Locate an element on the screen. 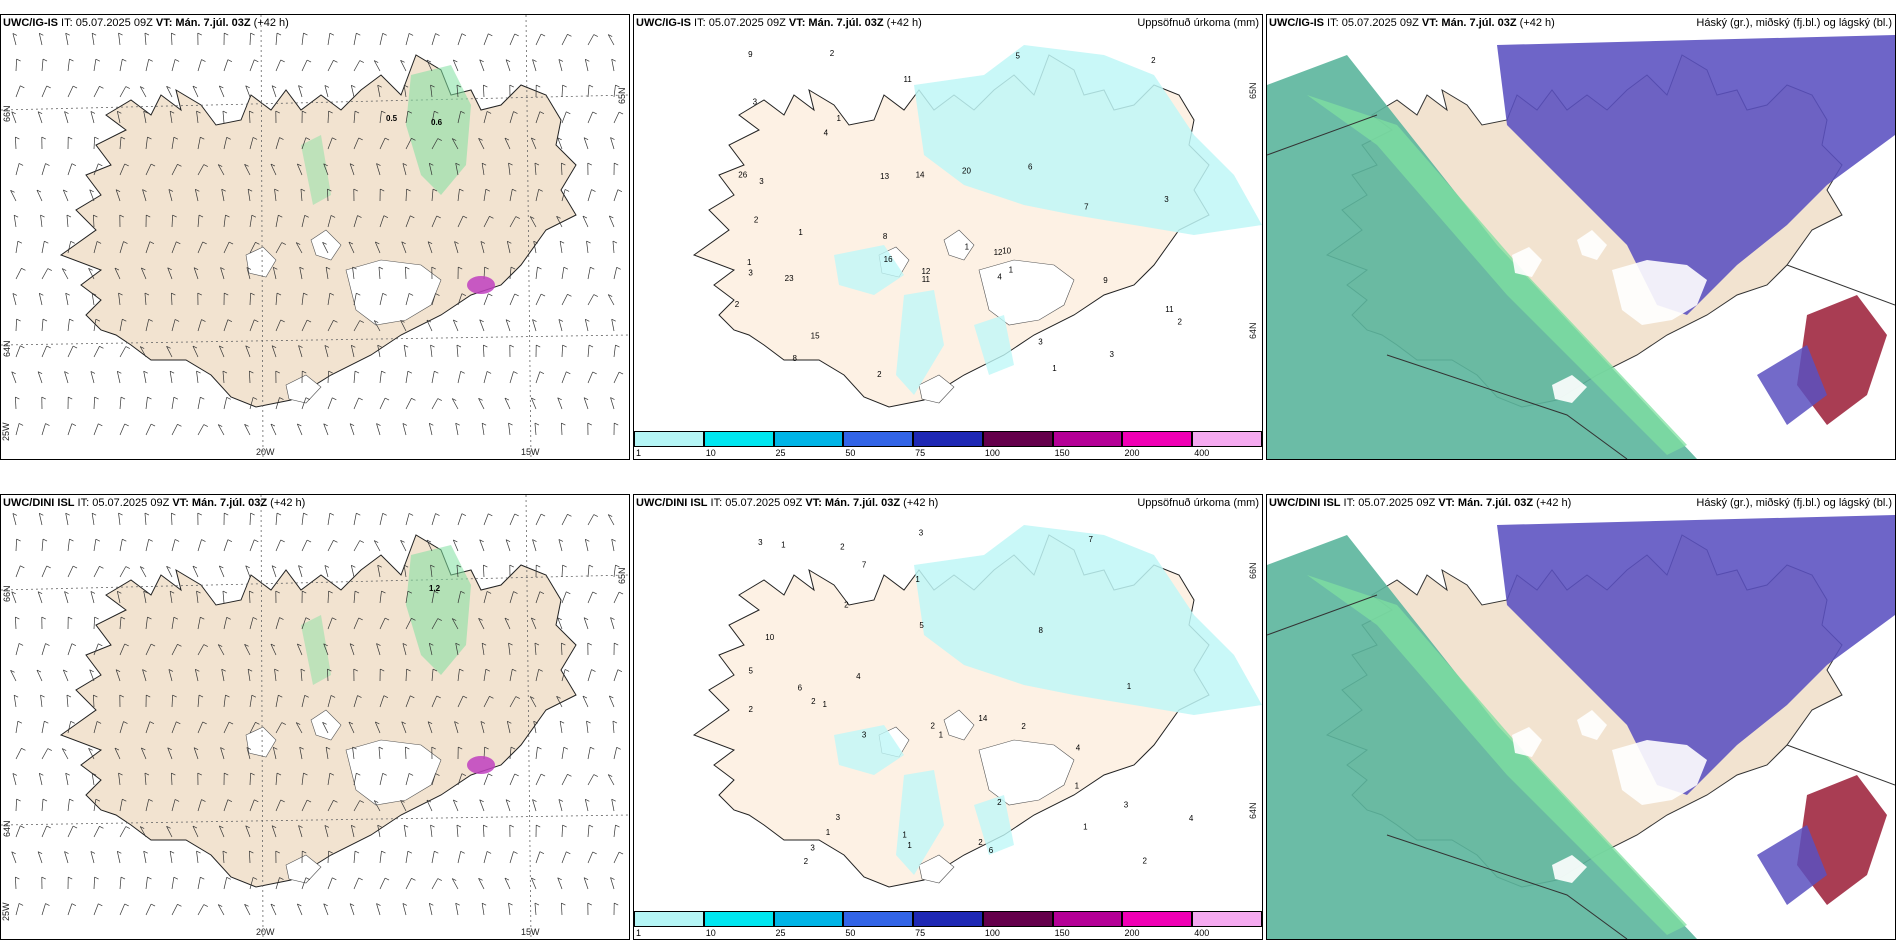 The image size is (1900, 950). colorbar-tick: 50 is located at coordinates (850, 933).